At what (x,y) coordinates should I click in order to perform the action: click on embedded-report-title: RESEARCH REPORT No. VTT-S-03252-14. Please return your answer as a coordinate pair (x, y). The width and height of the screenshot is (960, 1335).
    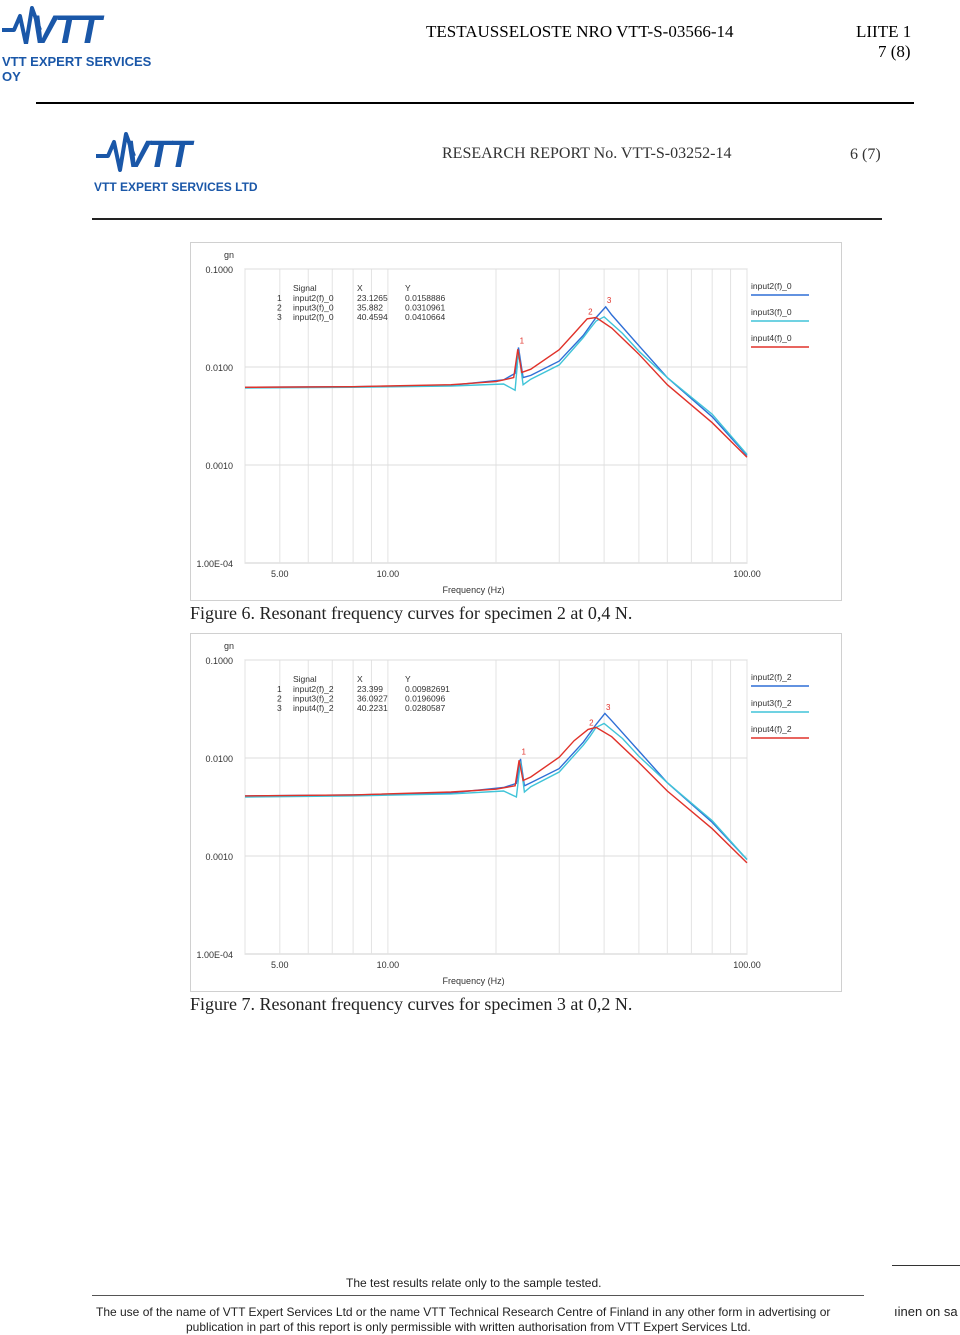
    Looking at the image, I should click on (587, 153).